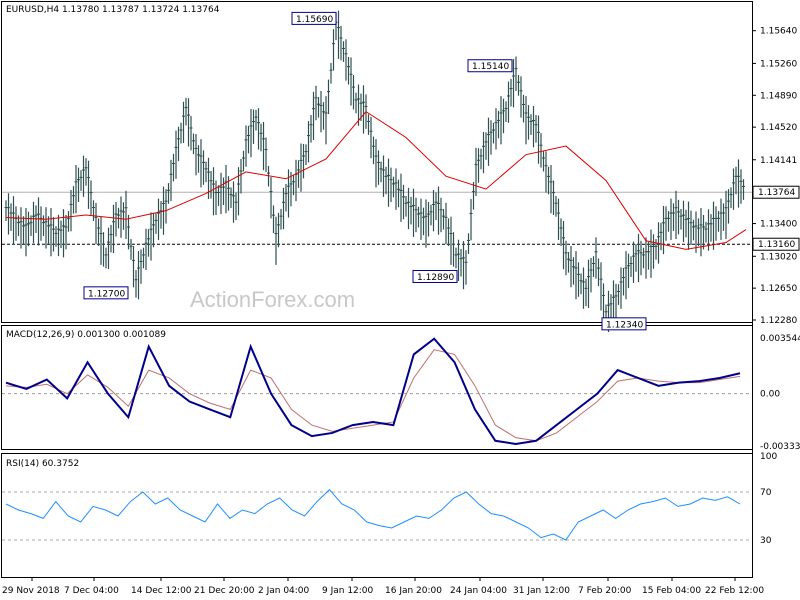 The height and width of the screenshot is (600, 800). Describe the element at coordinates (768, 457) in the screenshot. I see `rsi-tick-label: 100` at that location.